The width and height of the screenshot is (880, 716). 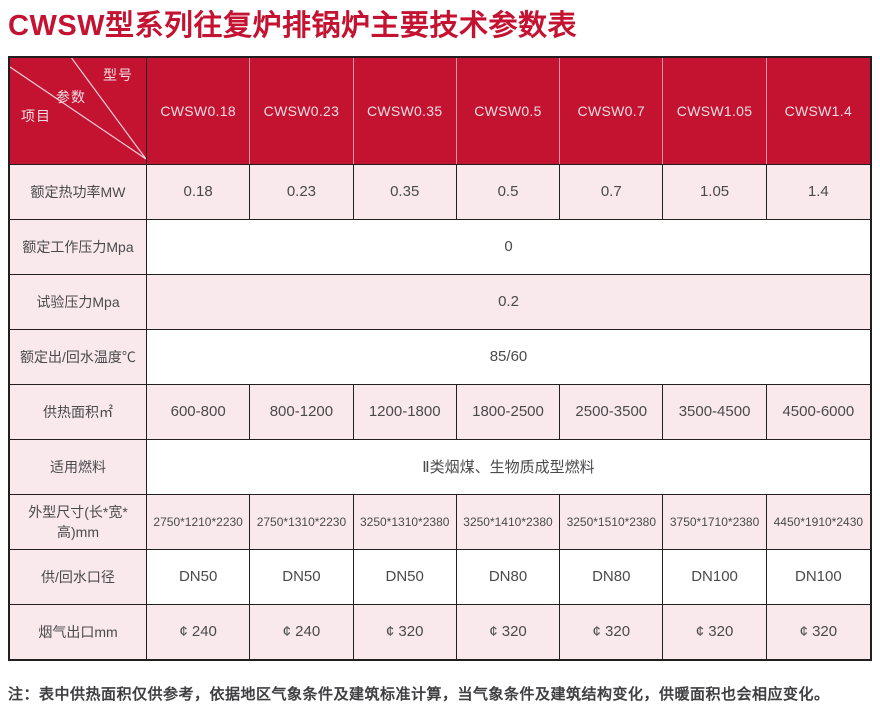 What do you see at coordinates (818, 521) in the screenshot?
I see `row-value-cell: 4450*1910*2430` at bounding box center [818, 521].